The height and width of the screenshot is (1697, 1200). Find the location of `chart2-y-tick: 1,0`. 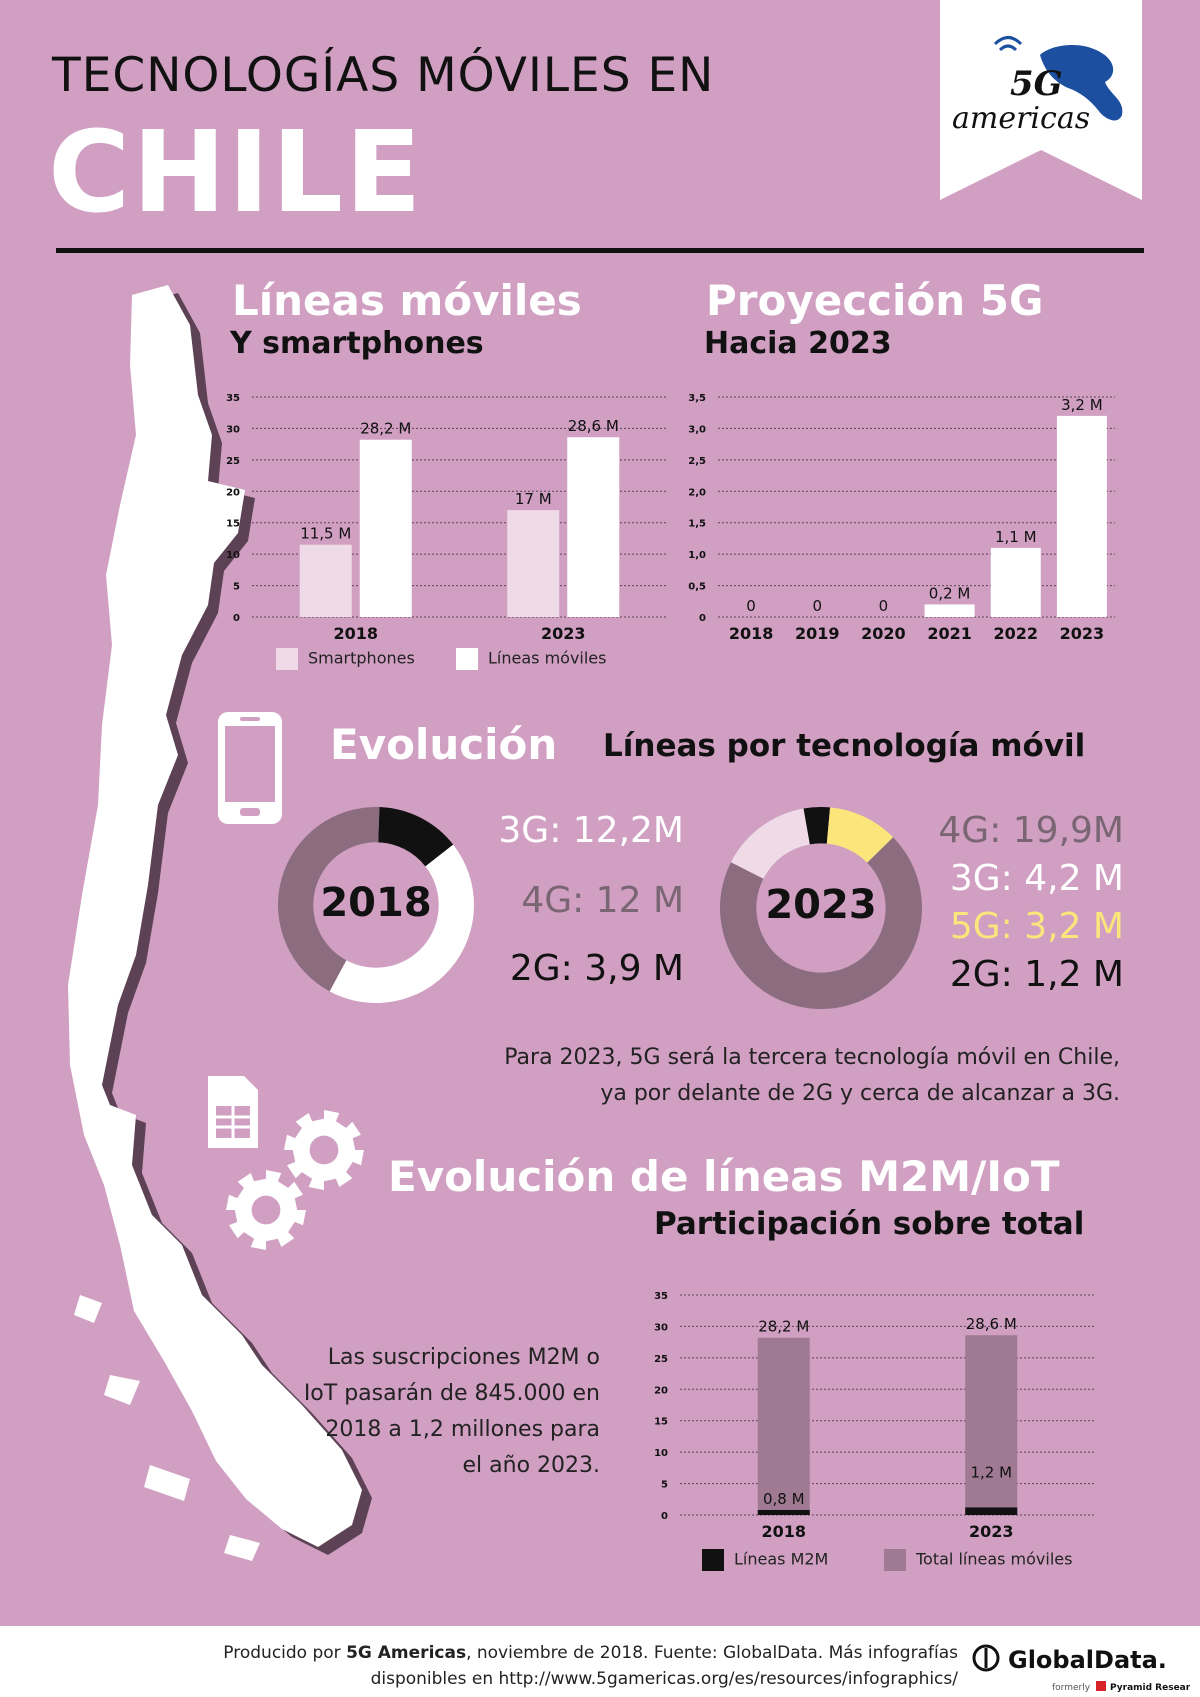

chart2-y-tick: 1,0 is located at coordinates (697, 555).